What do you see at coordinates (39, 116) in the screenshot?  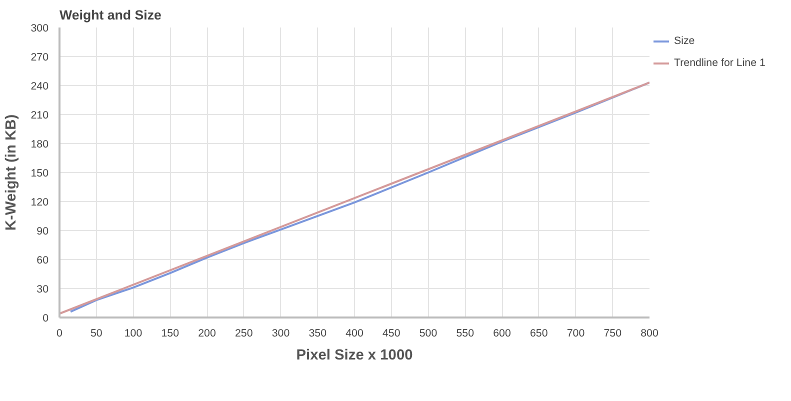 I see `y-tick-label: 210` at bounding box center [39, 116].